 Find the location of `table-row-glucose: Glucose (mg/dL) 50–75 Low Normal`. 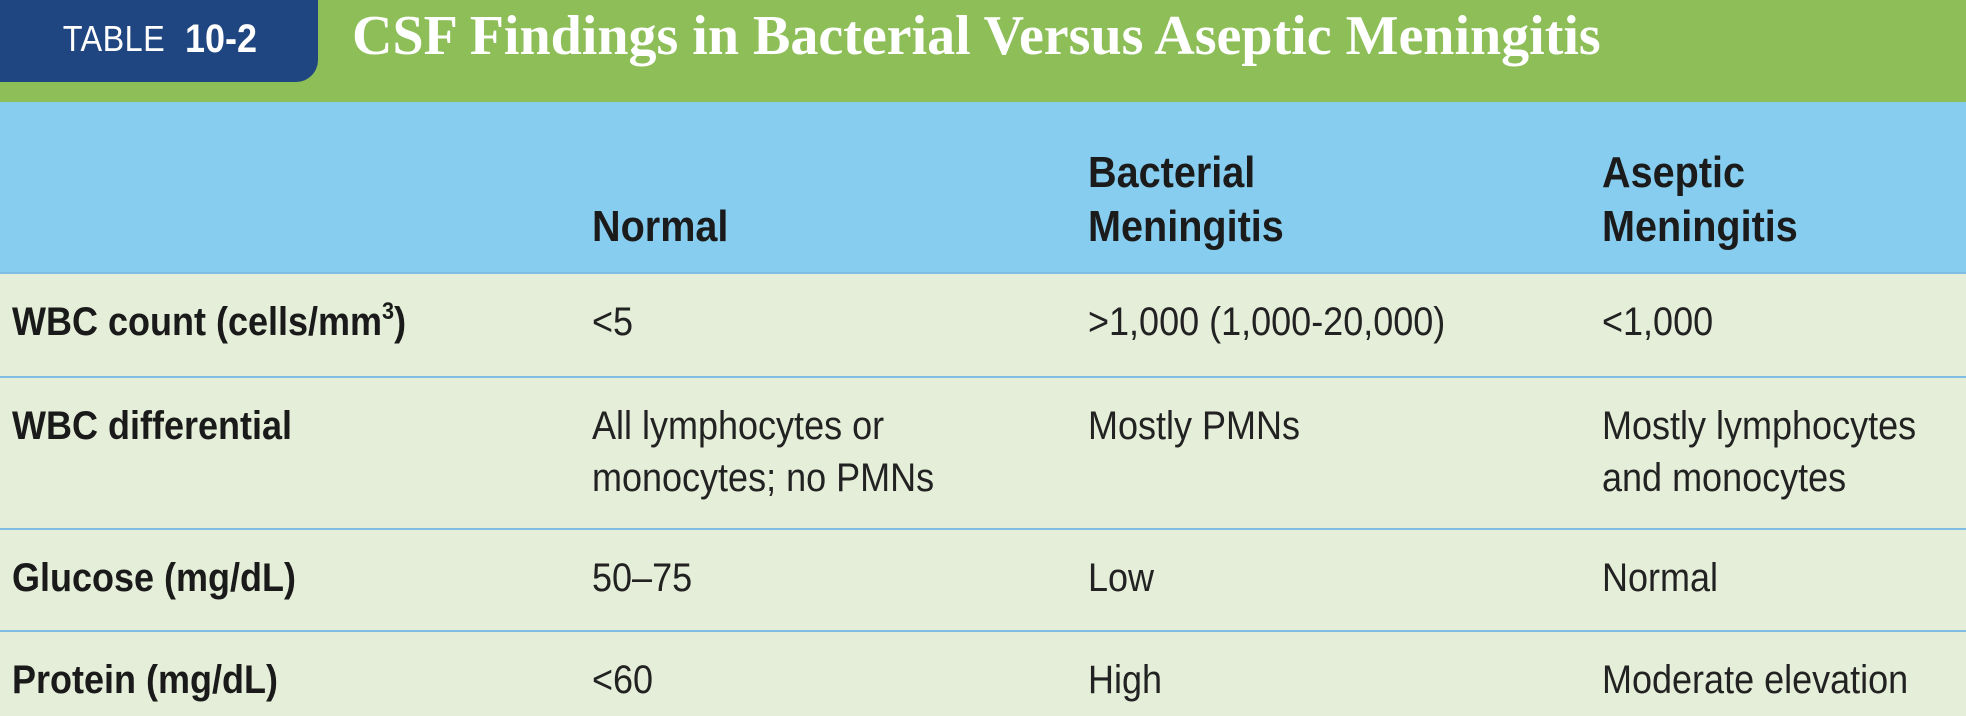

table-row-glucose: Glucose (mg/dL) 50–75 Low Normal is located at coordinates (983, 579).